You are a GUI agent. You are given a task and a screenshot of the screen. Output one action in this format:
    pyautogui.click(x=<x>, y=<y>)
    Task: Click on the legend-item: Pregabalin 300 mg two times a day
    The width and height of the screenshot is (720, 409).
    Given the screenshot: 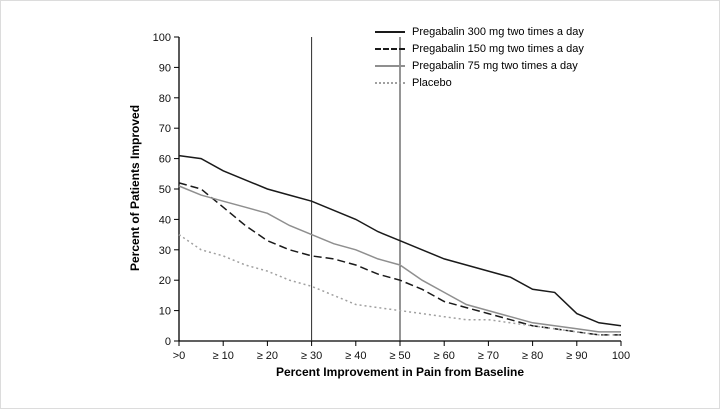 What is the action you would take?
    pyautogui.click(x=479, y=31)
    